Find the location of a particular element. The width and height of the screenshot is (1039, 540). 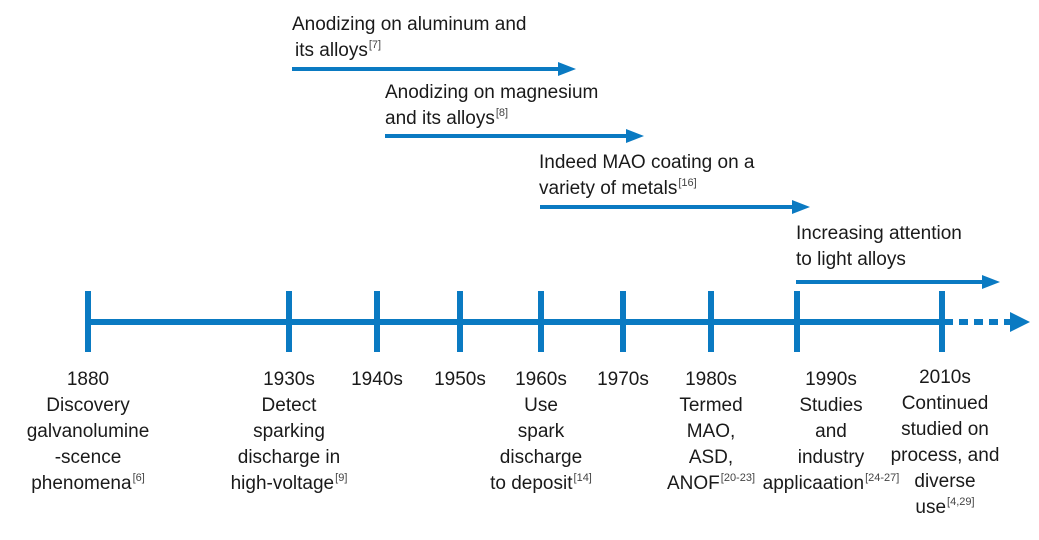

period-label-magnesium: Anodizing on magnesium and its alloys[8] is located at coordinates (491, 107).